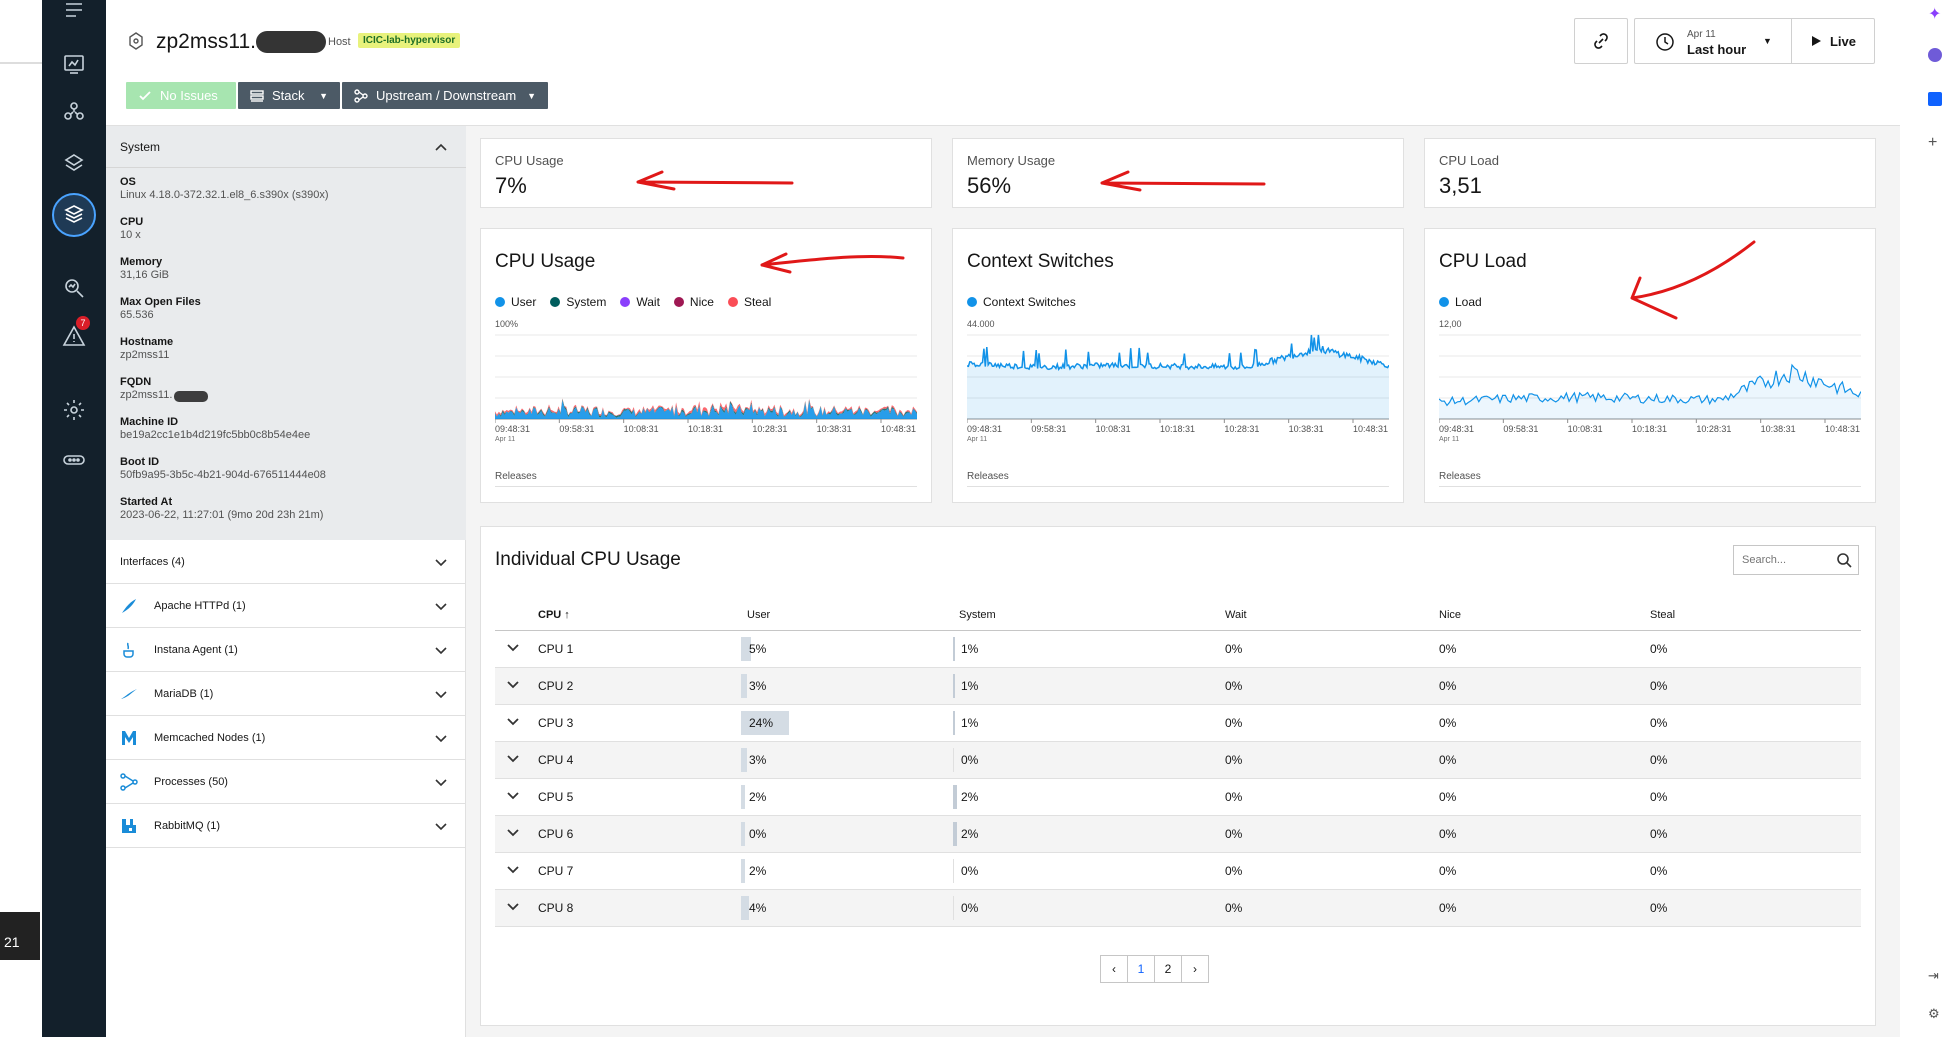  What do you see at coordinates (1460, 302) in the screenshot?
I see `legend-item: Load` at bounding box center [1460, 302].